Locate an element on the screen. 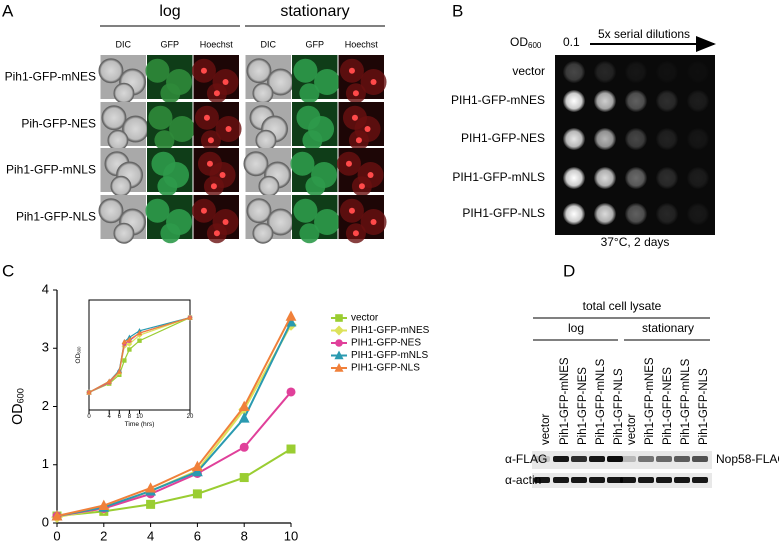 The image size is (779, 543). row-label: Pih1-GFP-mNES is located at coordinates (50, 77).